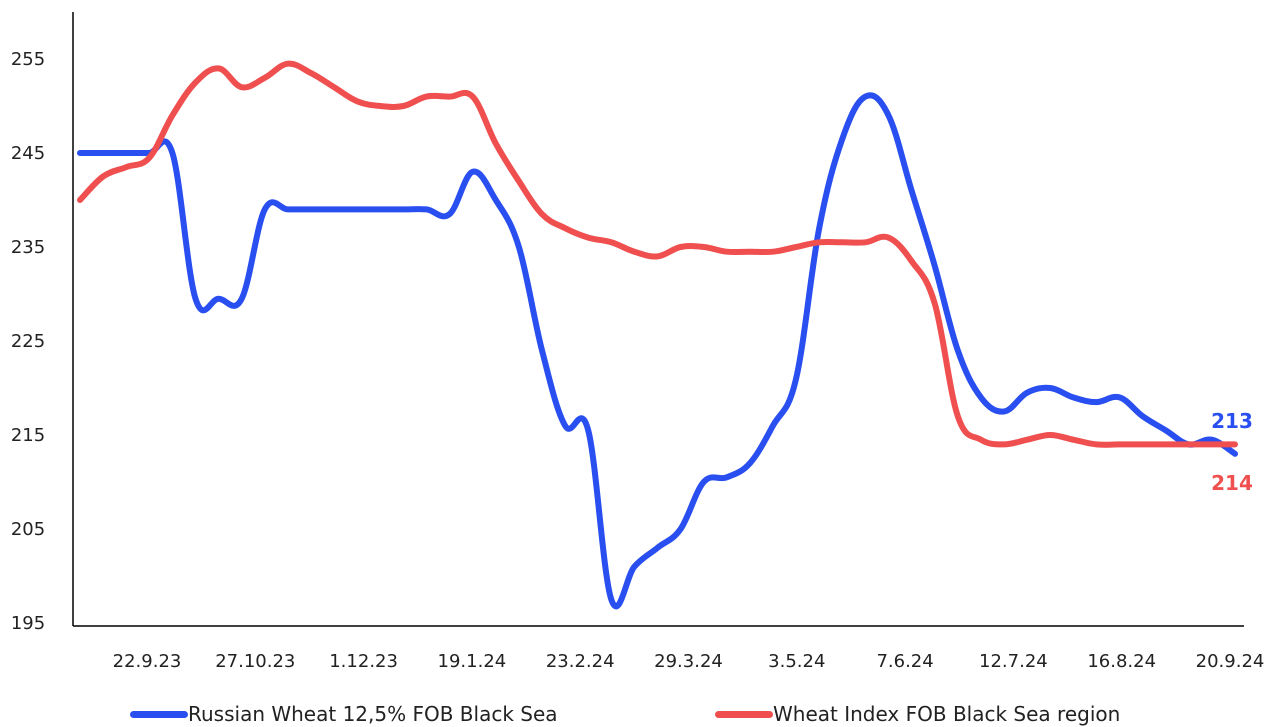  Describe the element at coordinates (1013, 661) in the screenshot. I see `x-tick-label: 12.7.24` at that location.